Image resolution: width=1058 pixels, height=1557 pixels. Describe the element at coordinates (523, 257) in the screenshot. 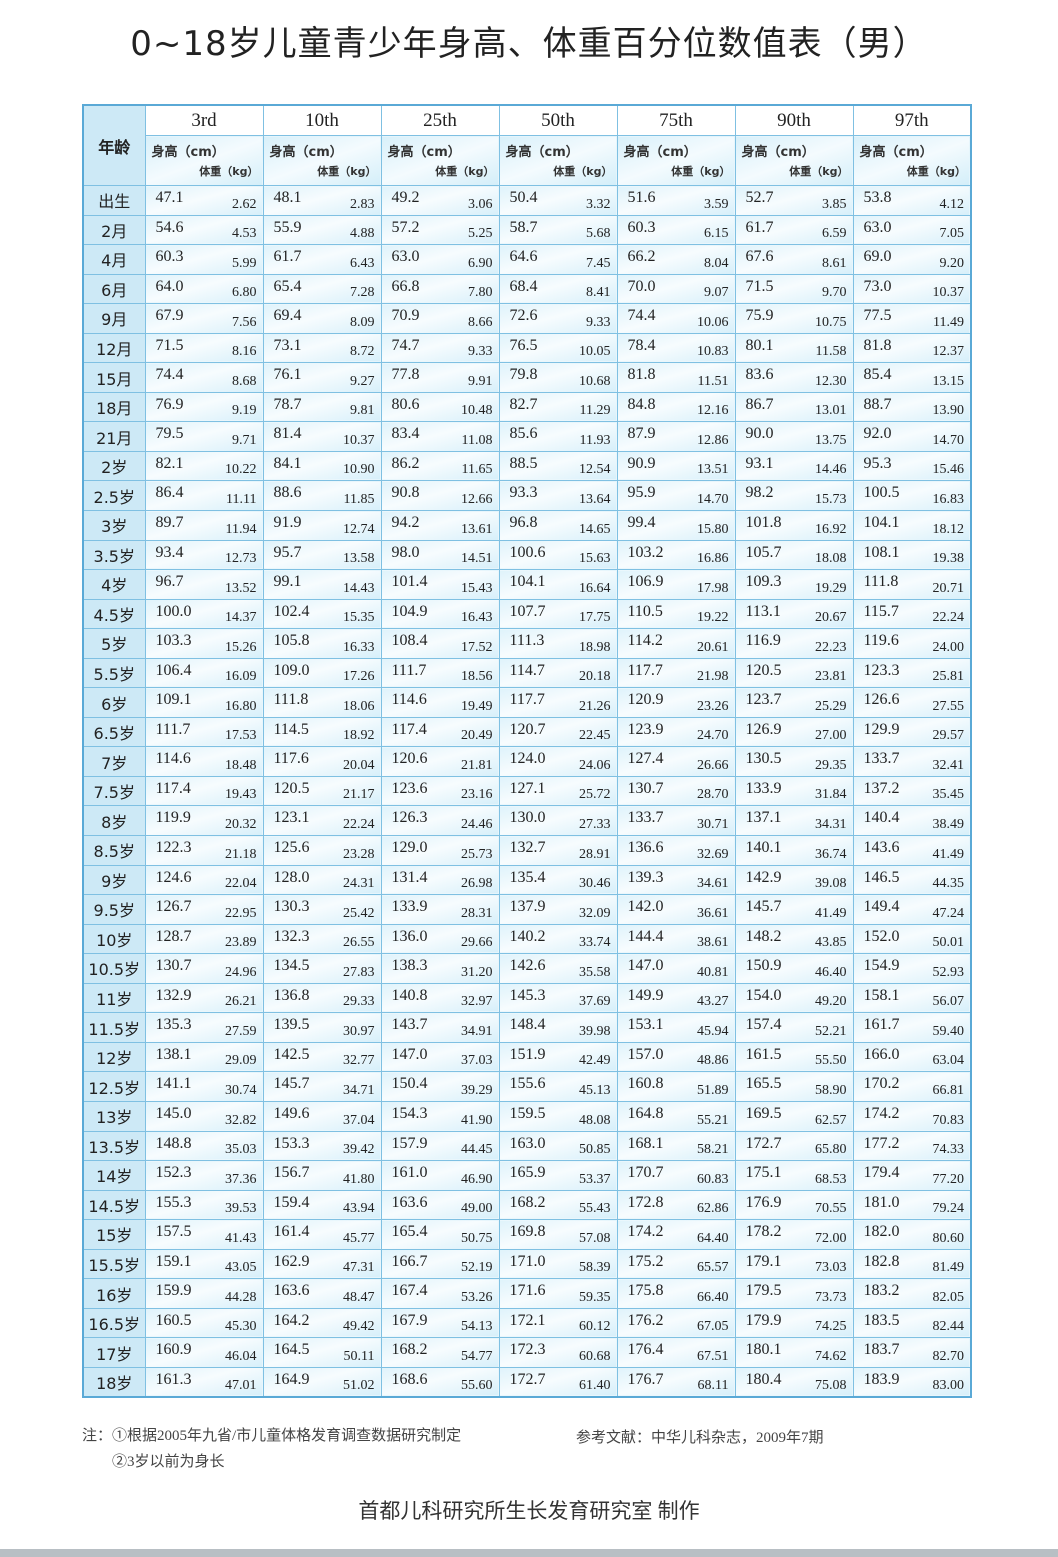

I see `height-value: 64.6` at that location.